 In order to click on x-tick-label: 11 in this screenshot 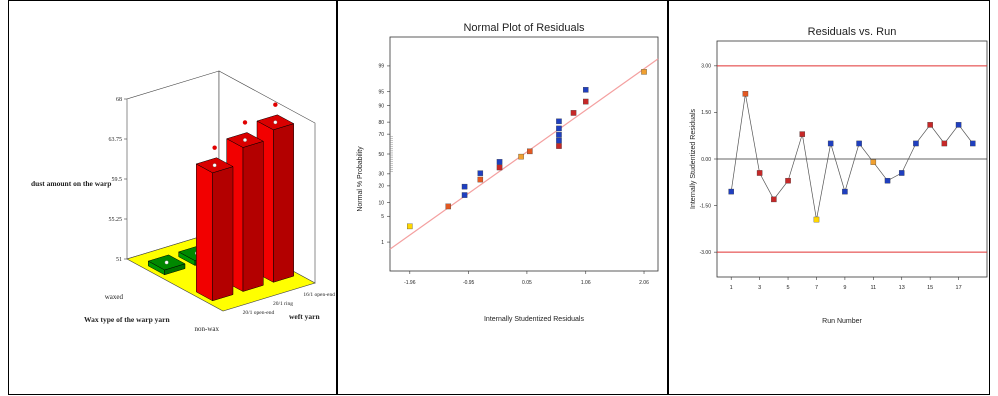, I will do `click(873, 288)`.